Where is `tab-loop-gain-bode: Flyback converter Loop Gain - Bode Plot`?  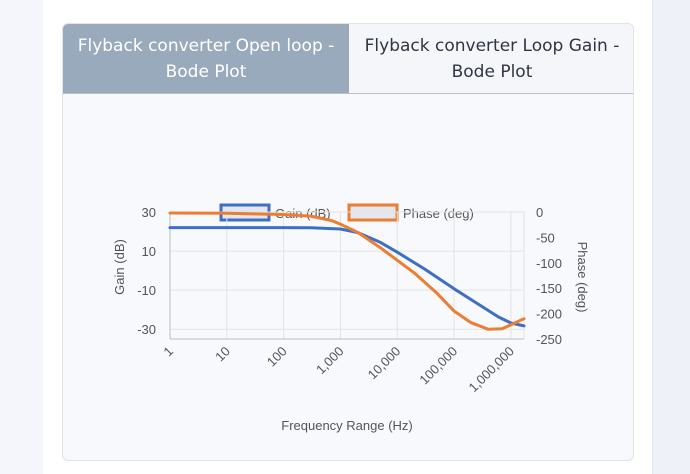
tab-loop-gain-bode: Flyback converter Loop Gain - Bode Plot is located at coordinates (491, 58).